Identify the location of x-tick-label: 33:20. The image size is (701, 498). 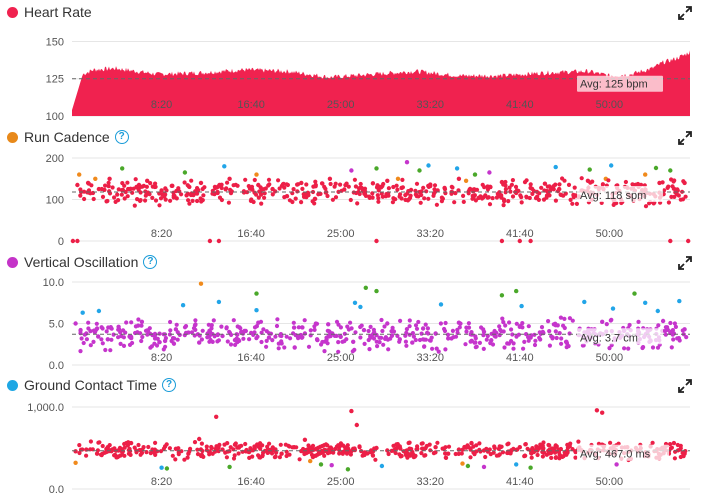
(430, 234).